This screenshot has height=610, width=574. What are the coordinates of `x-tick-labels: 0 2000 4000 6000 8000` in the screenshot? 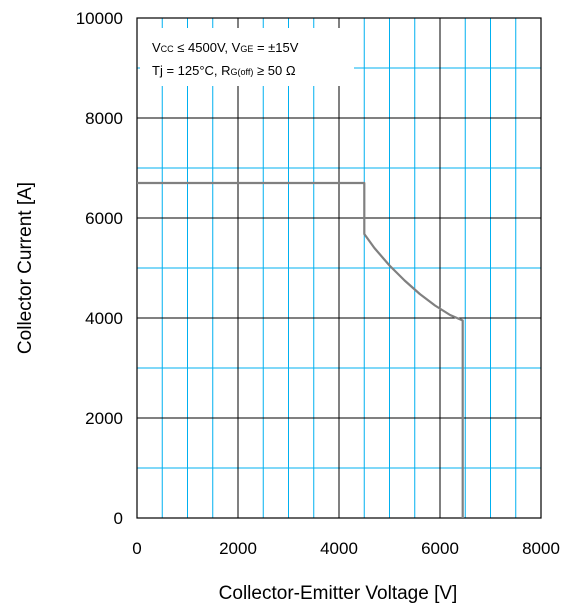 It's located at (346, 548).